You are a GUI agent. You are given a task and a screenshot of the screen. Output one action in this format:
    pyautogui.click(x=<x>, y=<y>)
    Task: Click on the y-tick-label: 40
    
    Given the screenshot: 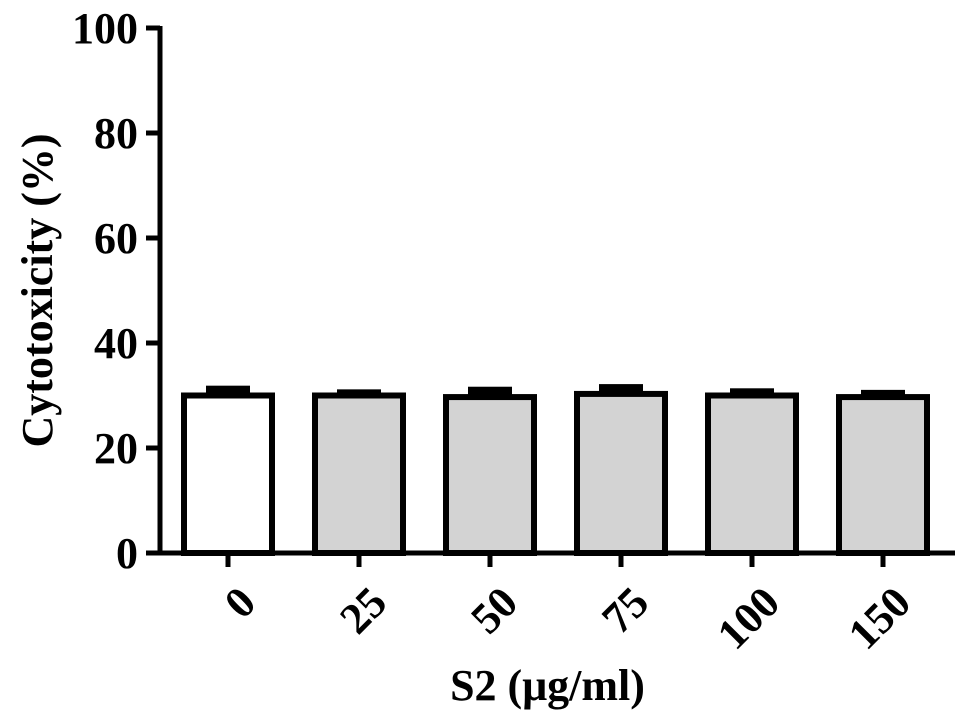 What is the action you would take?
    pyautogui.click(x=116, y=343)
    